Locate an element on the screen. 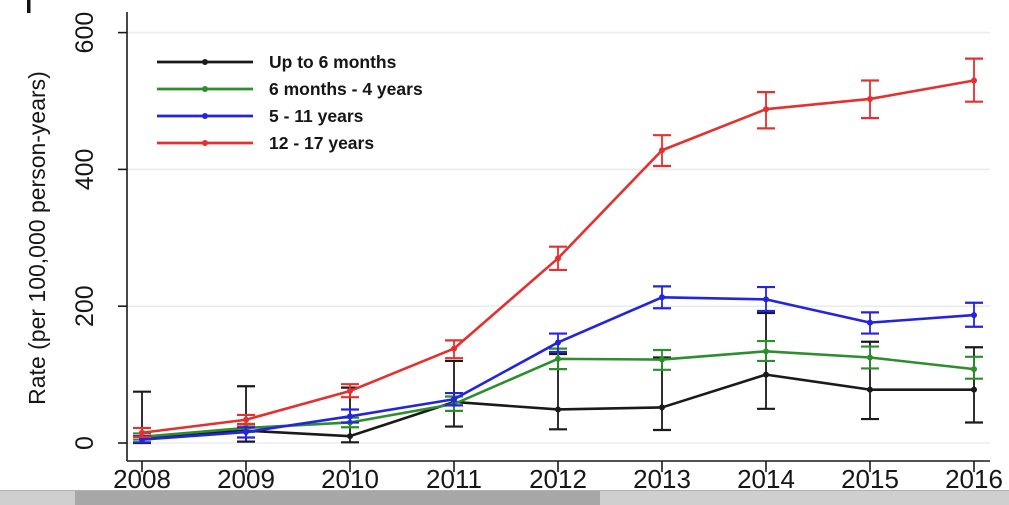 Image resolution: width=1009 pixels, height=505 pixels. y-tick-label-0: 0 is located at coordinates (85, 443).